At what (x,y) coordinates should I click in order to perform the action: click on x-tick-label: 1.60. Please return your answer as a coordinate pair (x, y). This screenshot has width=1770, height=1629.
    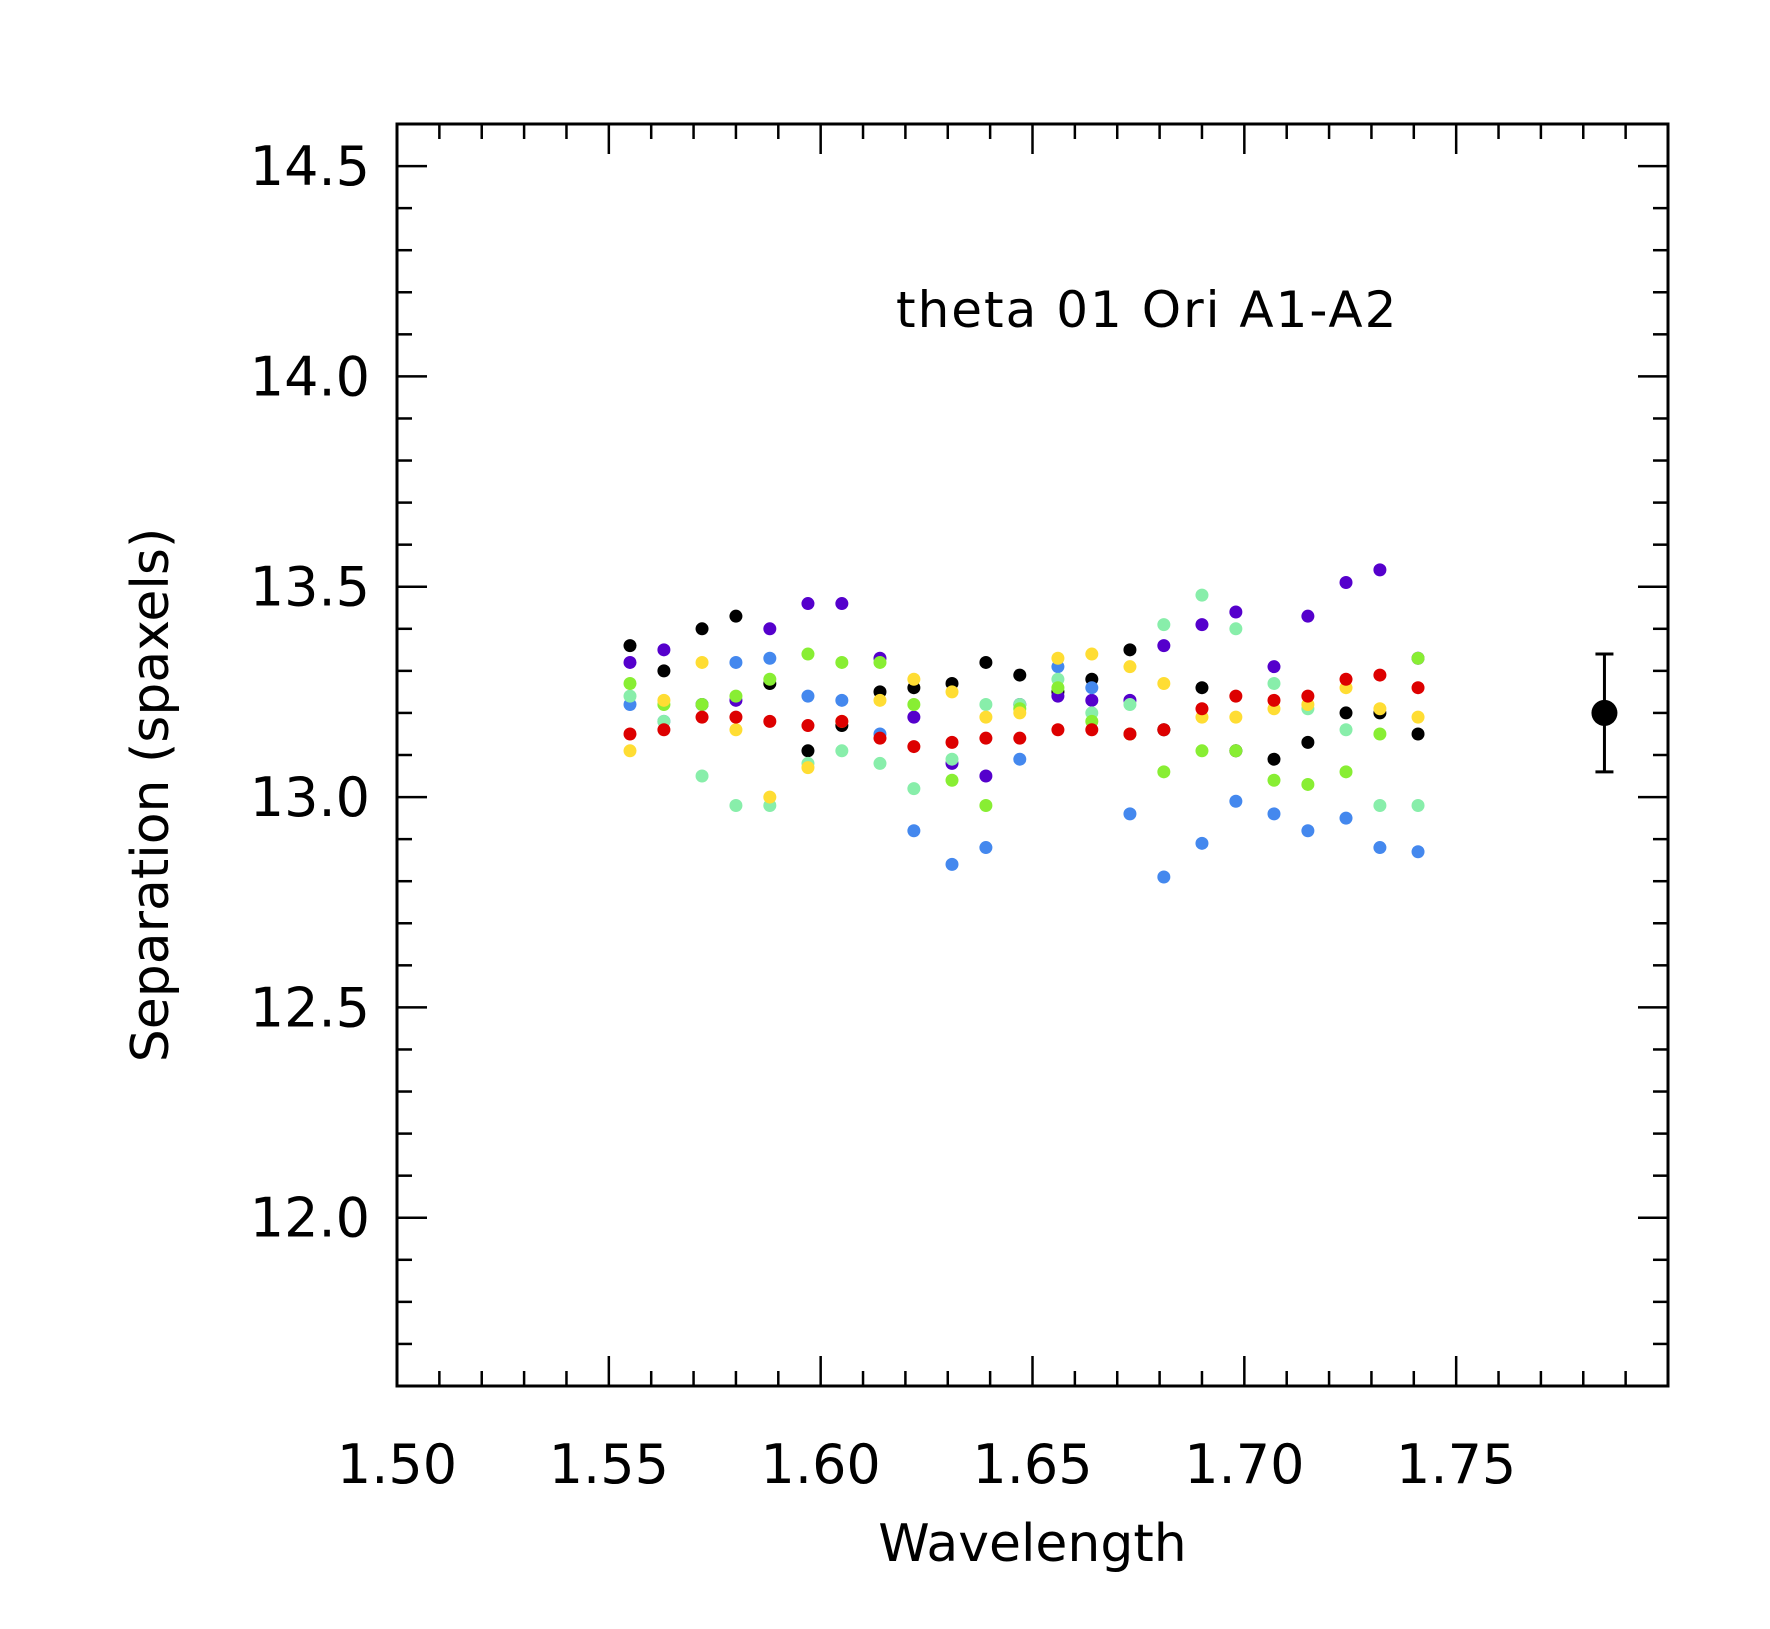
    Looking at the image, I should click on (821, 1464).